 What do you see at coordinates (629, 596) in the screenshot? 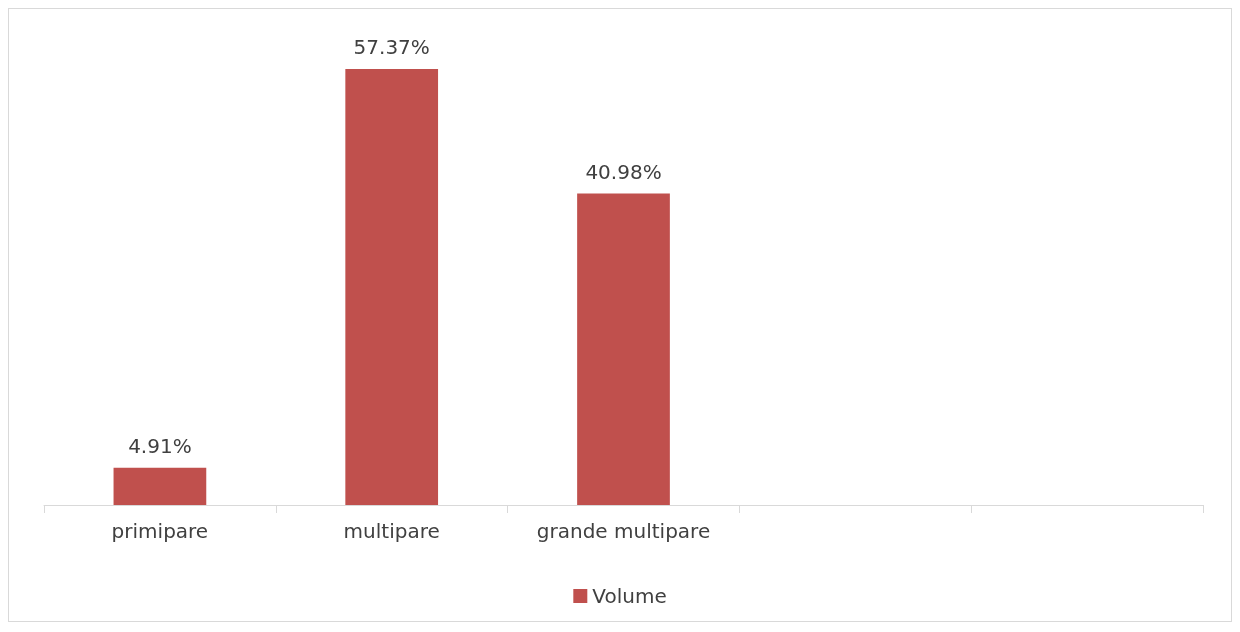
I see `legend-label: Volume` at bounding box center [629, 596].